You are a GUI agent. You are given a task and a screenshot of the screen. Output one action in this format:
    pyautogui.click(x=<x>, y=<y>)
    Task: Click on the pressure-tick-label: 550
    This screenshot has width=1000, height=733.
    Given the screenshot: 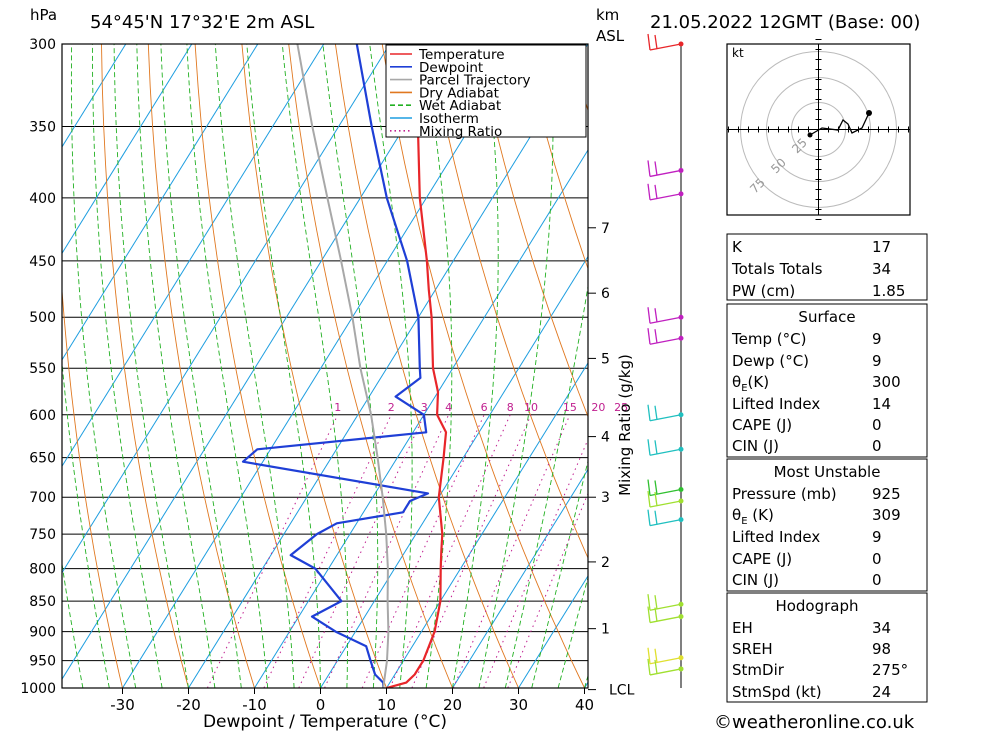 What is the action you would take?
    pyautogui.click(x=42, y=369)
    